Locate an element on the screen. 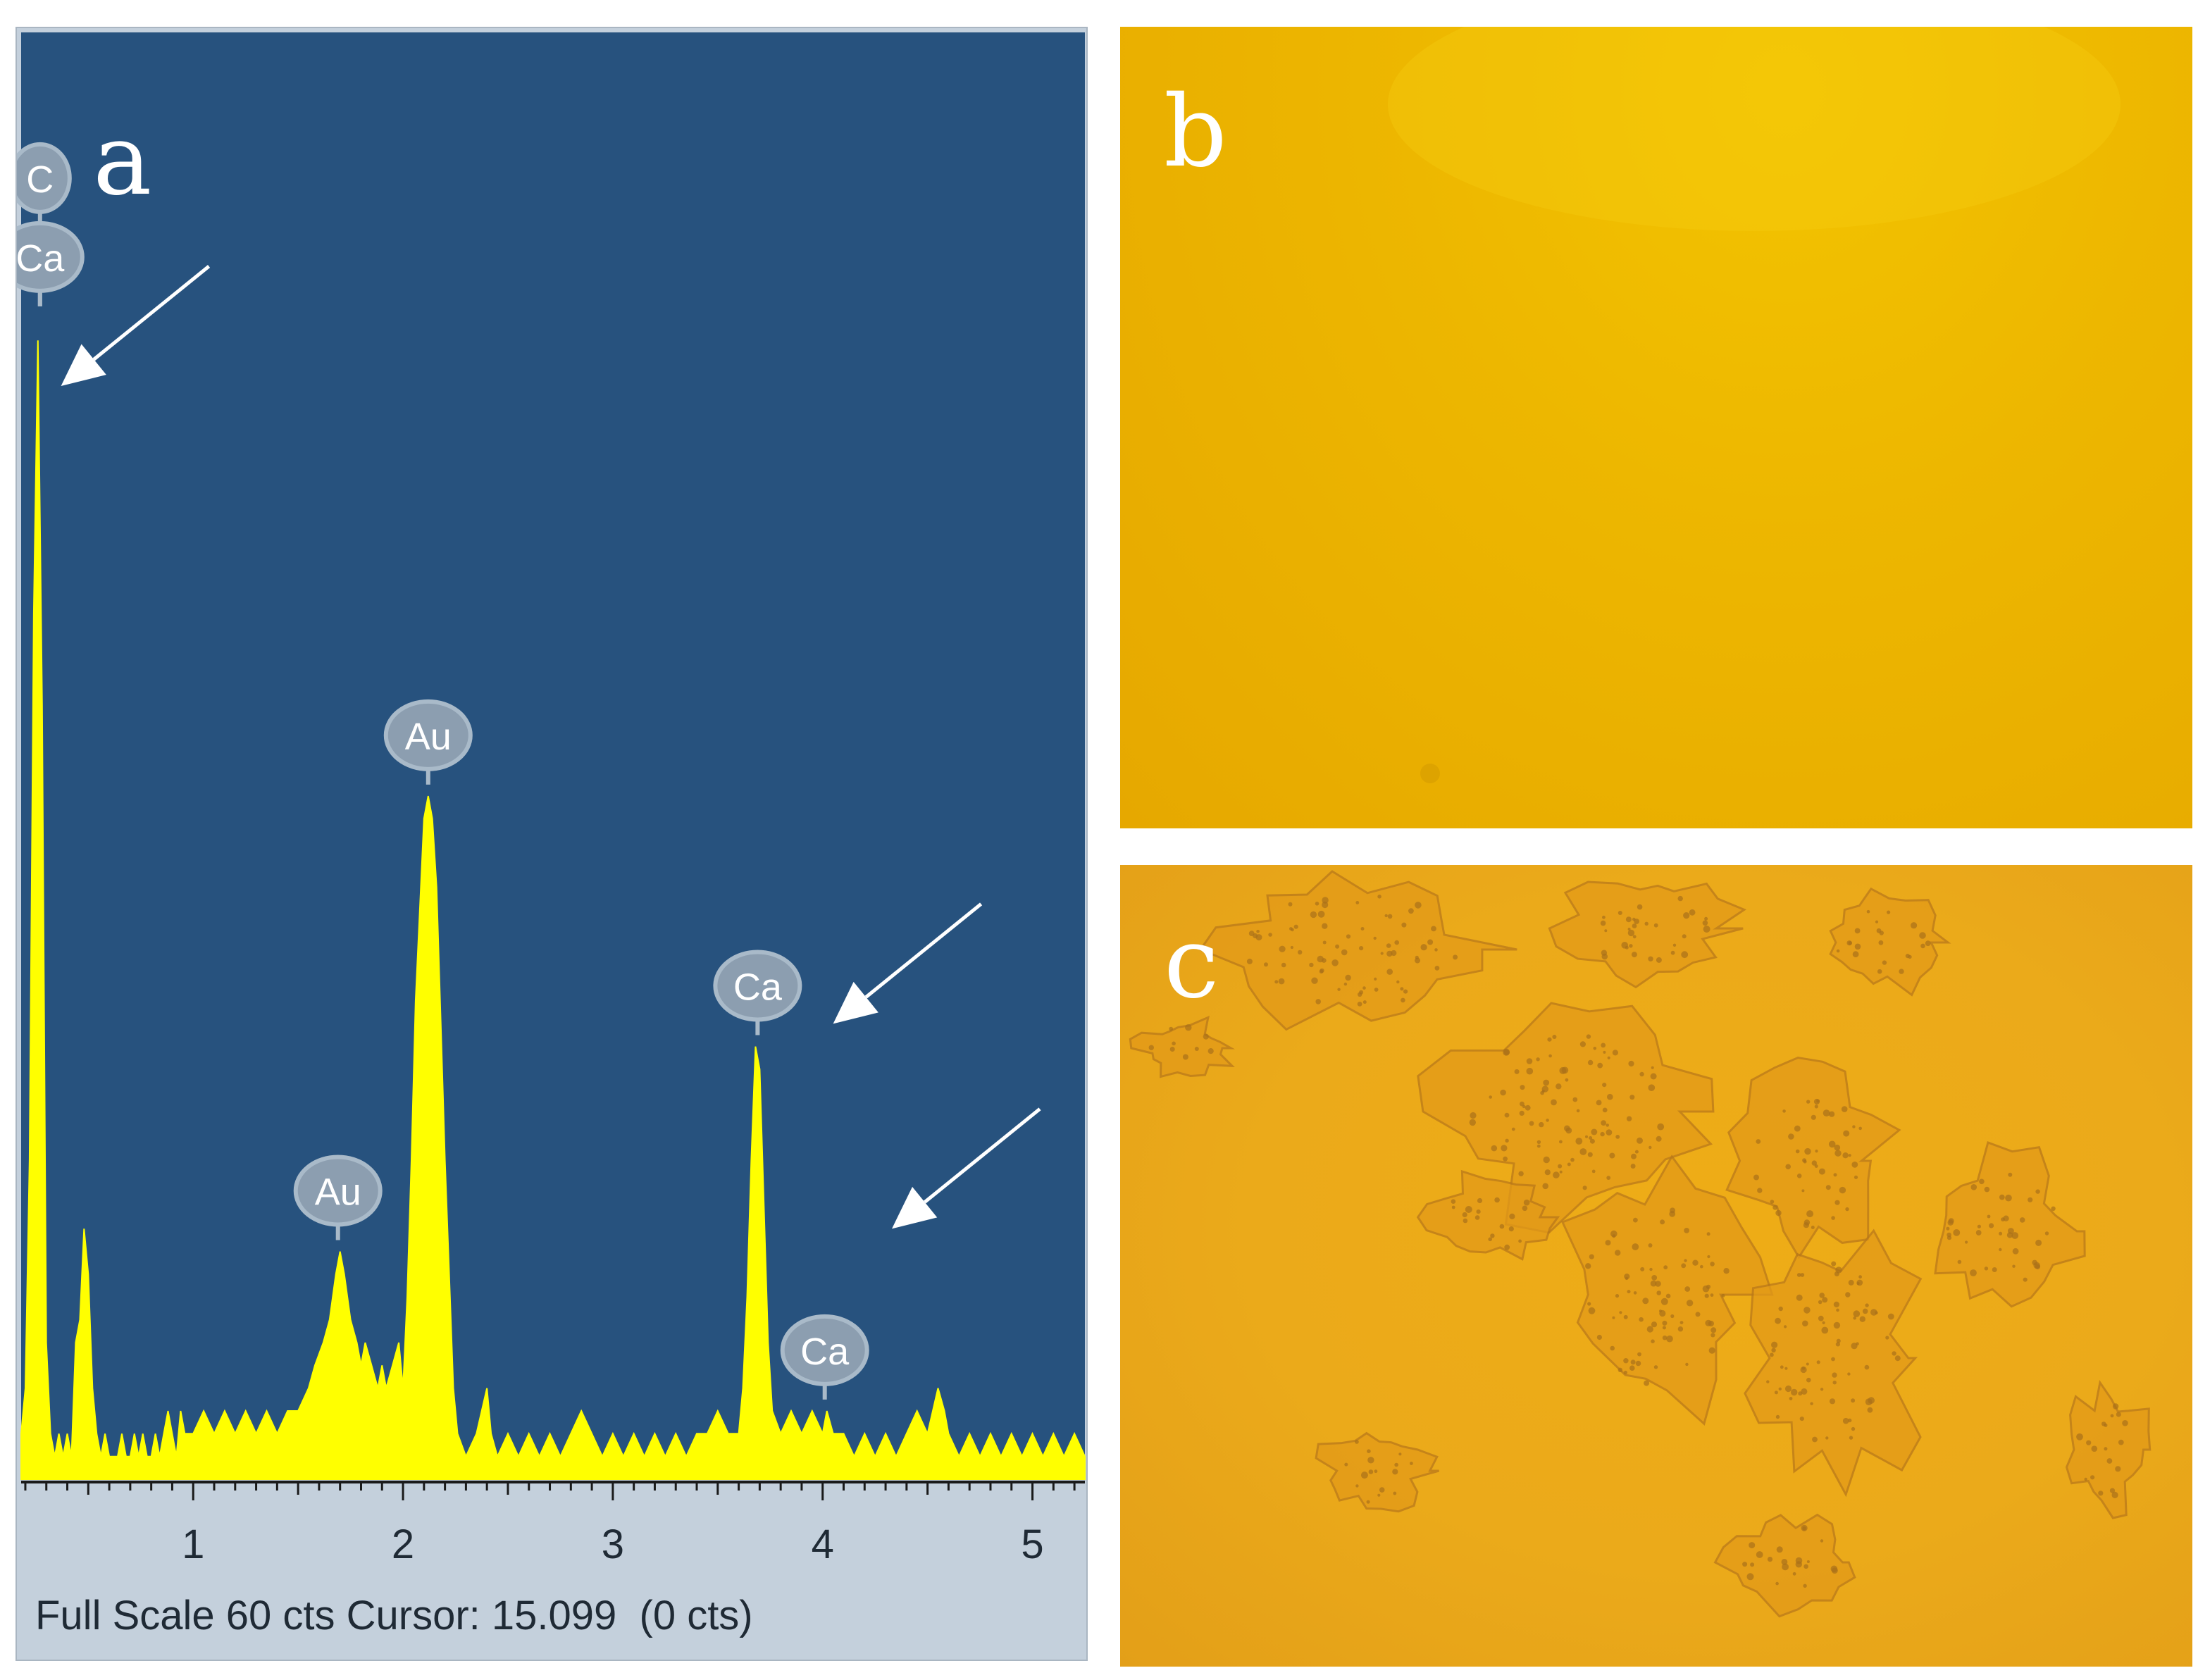 Image resolution: width=2198 pixels, height=1680 pixels. peak-label-ca: Ca is located at coordinates (51, 263).